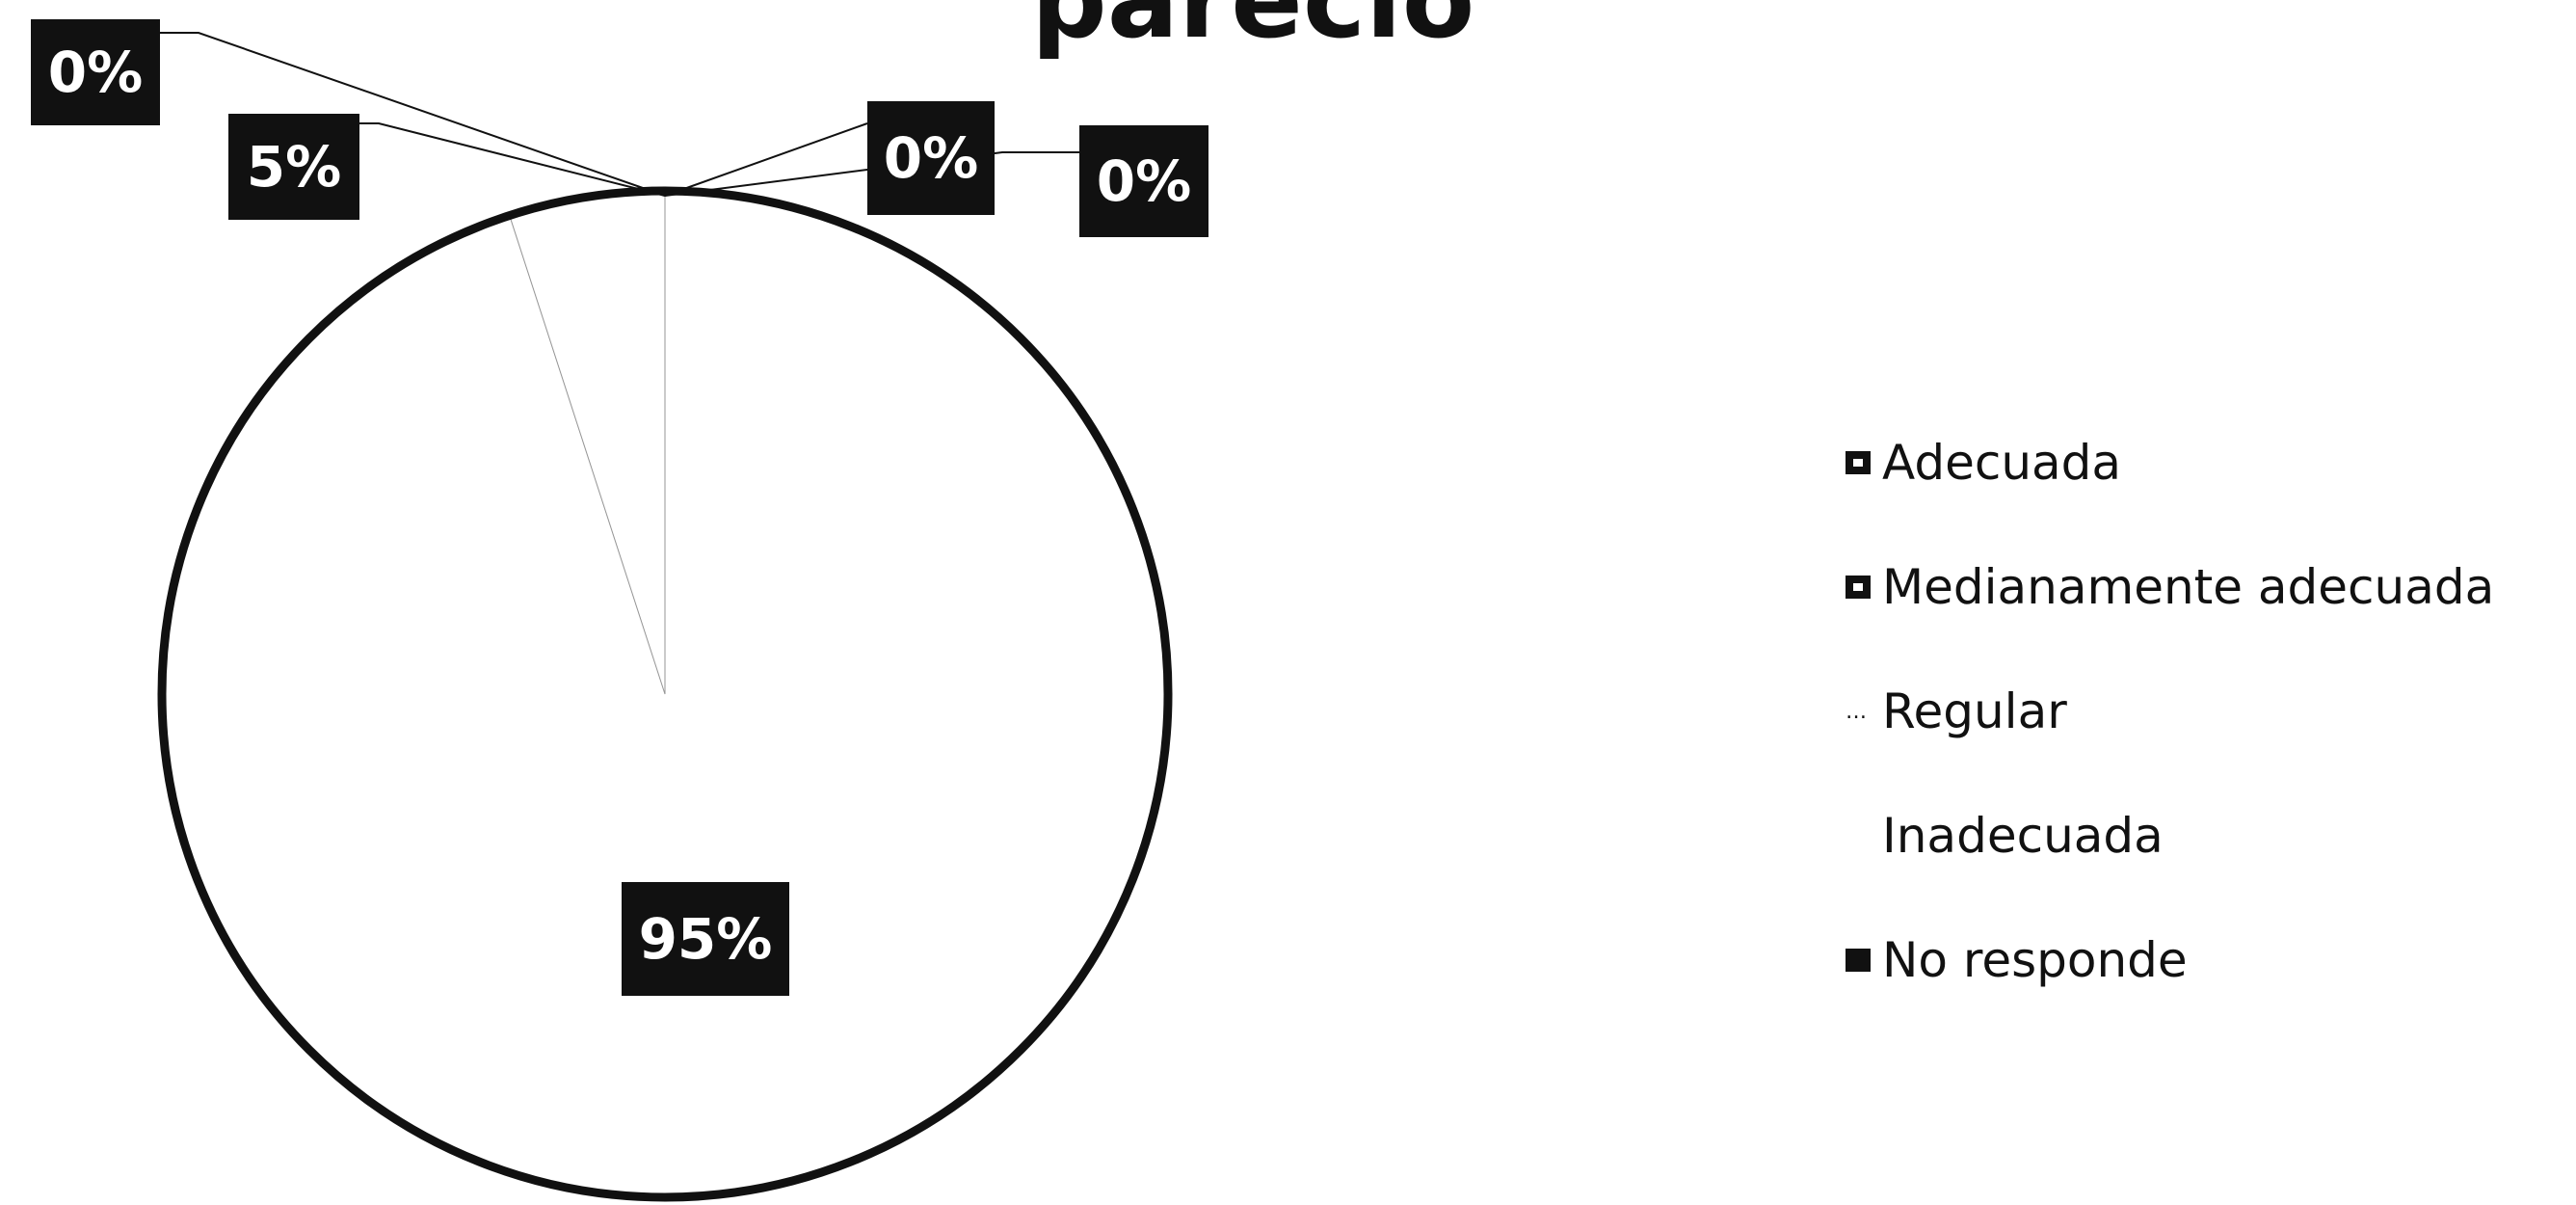 This screenshot has height=1205, width=2576. I want to click on data-label-medianamente-adecuada: 0%, so click(1143, 181).